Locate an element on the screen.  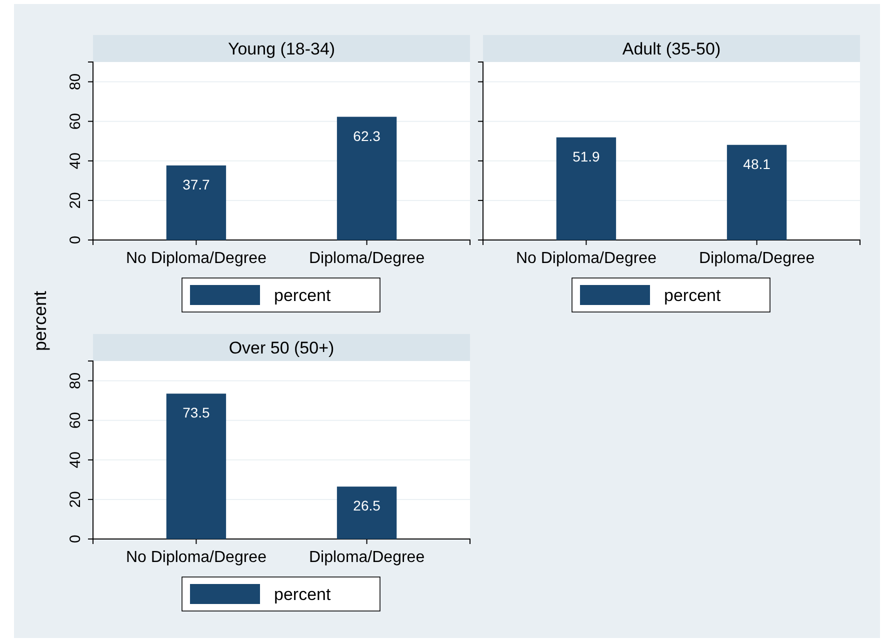
data-label: 48.1 is located at coordinates (757, 164).